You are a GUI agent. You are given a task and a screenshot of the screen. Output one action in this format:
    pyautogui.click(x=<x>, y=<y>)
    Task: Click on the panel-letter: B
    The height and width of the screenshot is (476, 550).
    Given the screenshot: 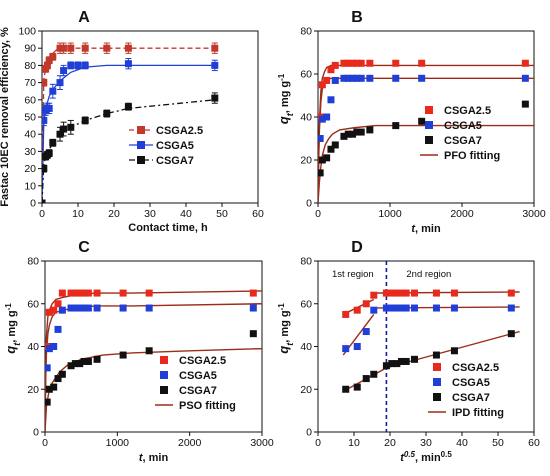 What is the action you would take?
    pyautogui.click(x=357, y=17)
    